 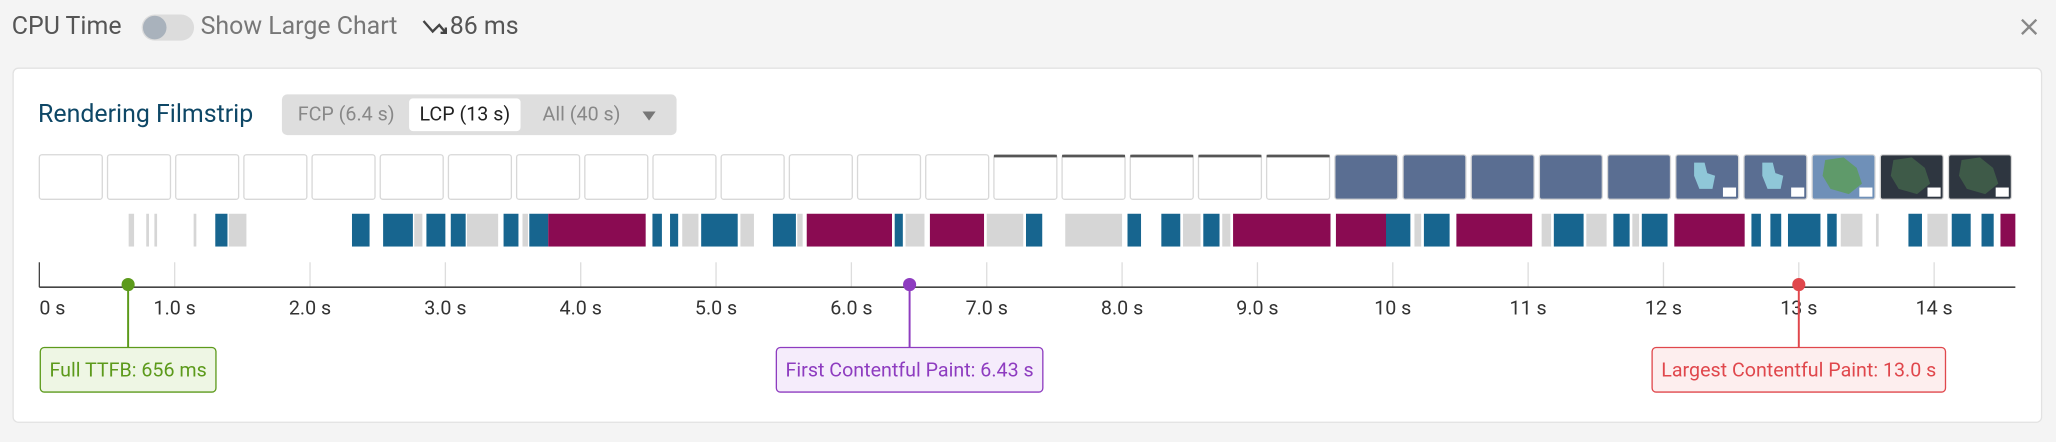 What do you see at coordinates (2029, 26) in the screenshot?
I see `close-button` at bounding box center [2029, 26].